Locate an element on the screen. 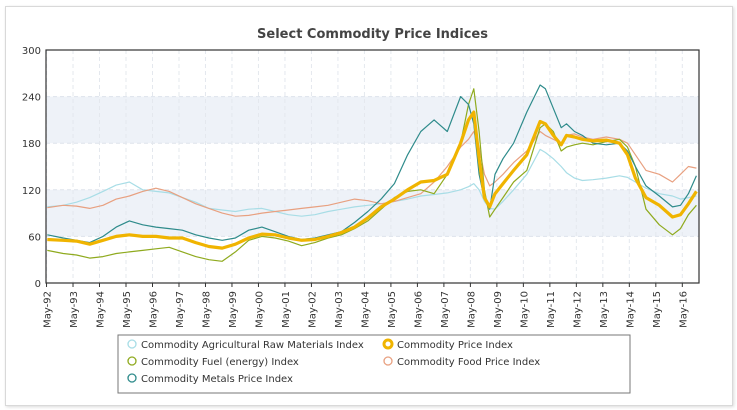 Image resolution: width=737 pixels, height=410 pixels. y-tick-label: 0 is located at coordinates (38, 284).